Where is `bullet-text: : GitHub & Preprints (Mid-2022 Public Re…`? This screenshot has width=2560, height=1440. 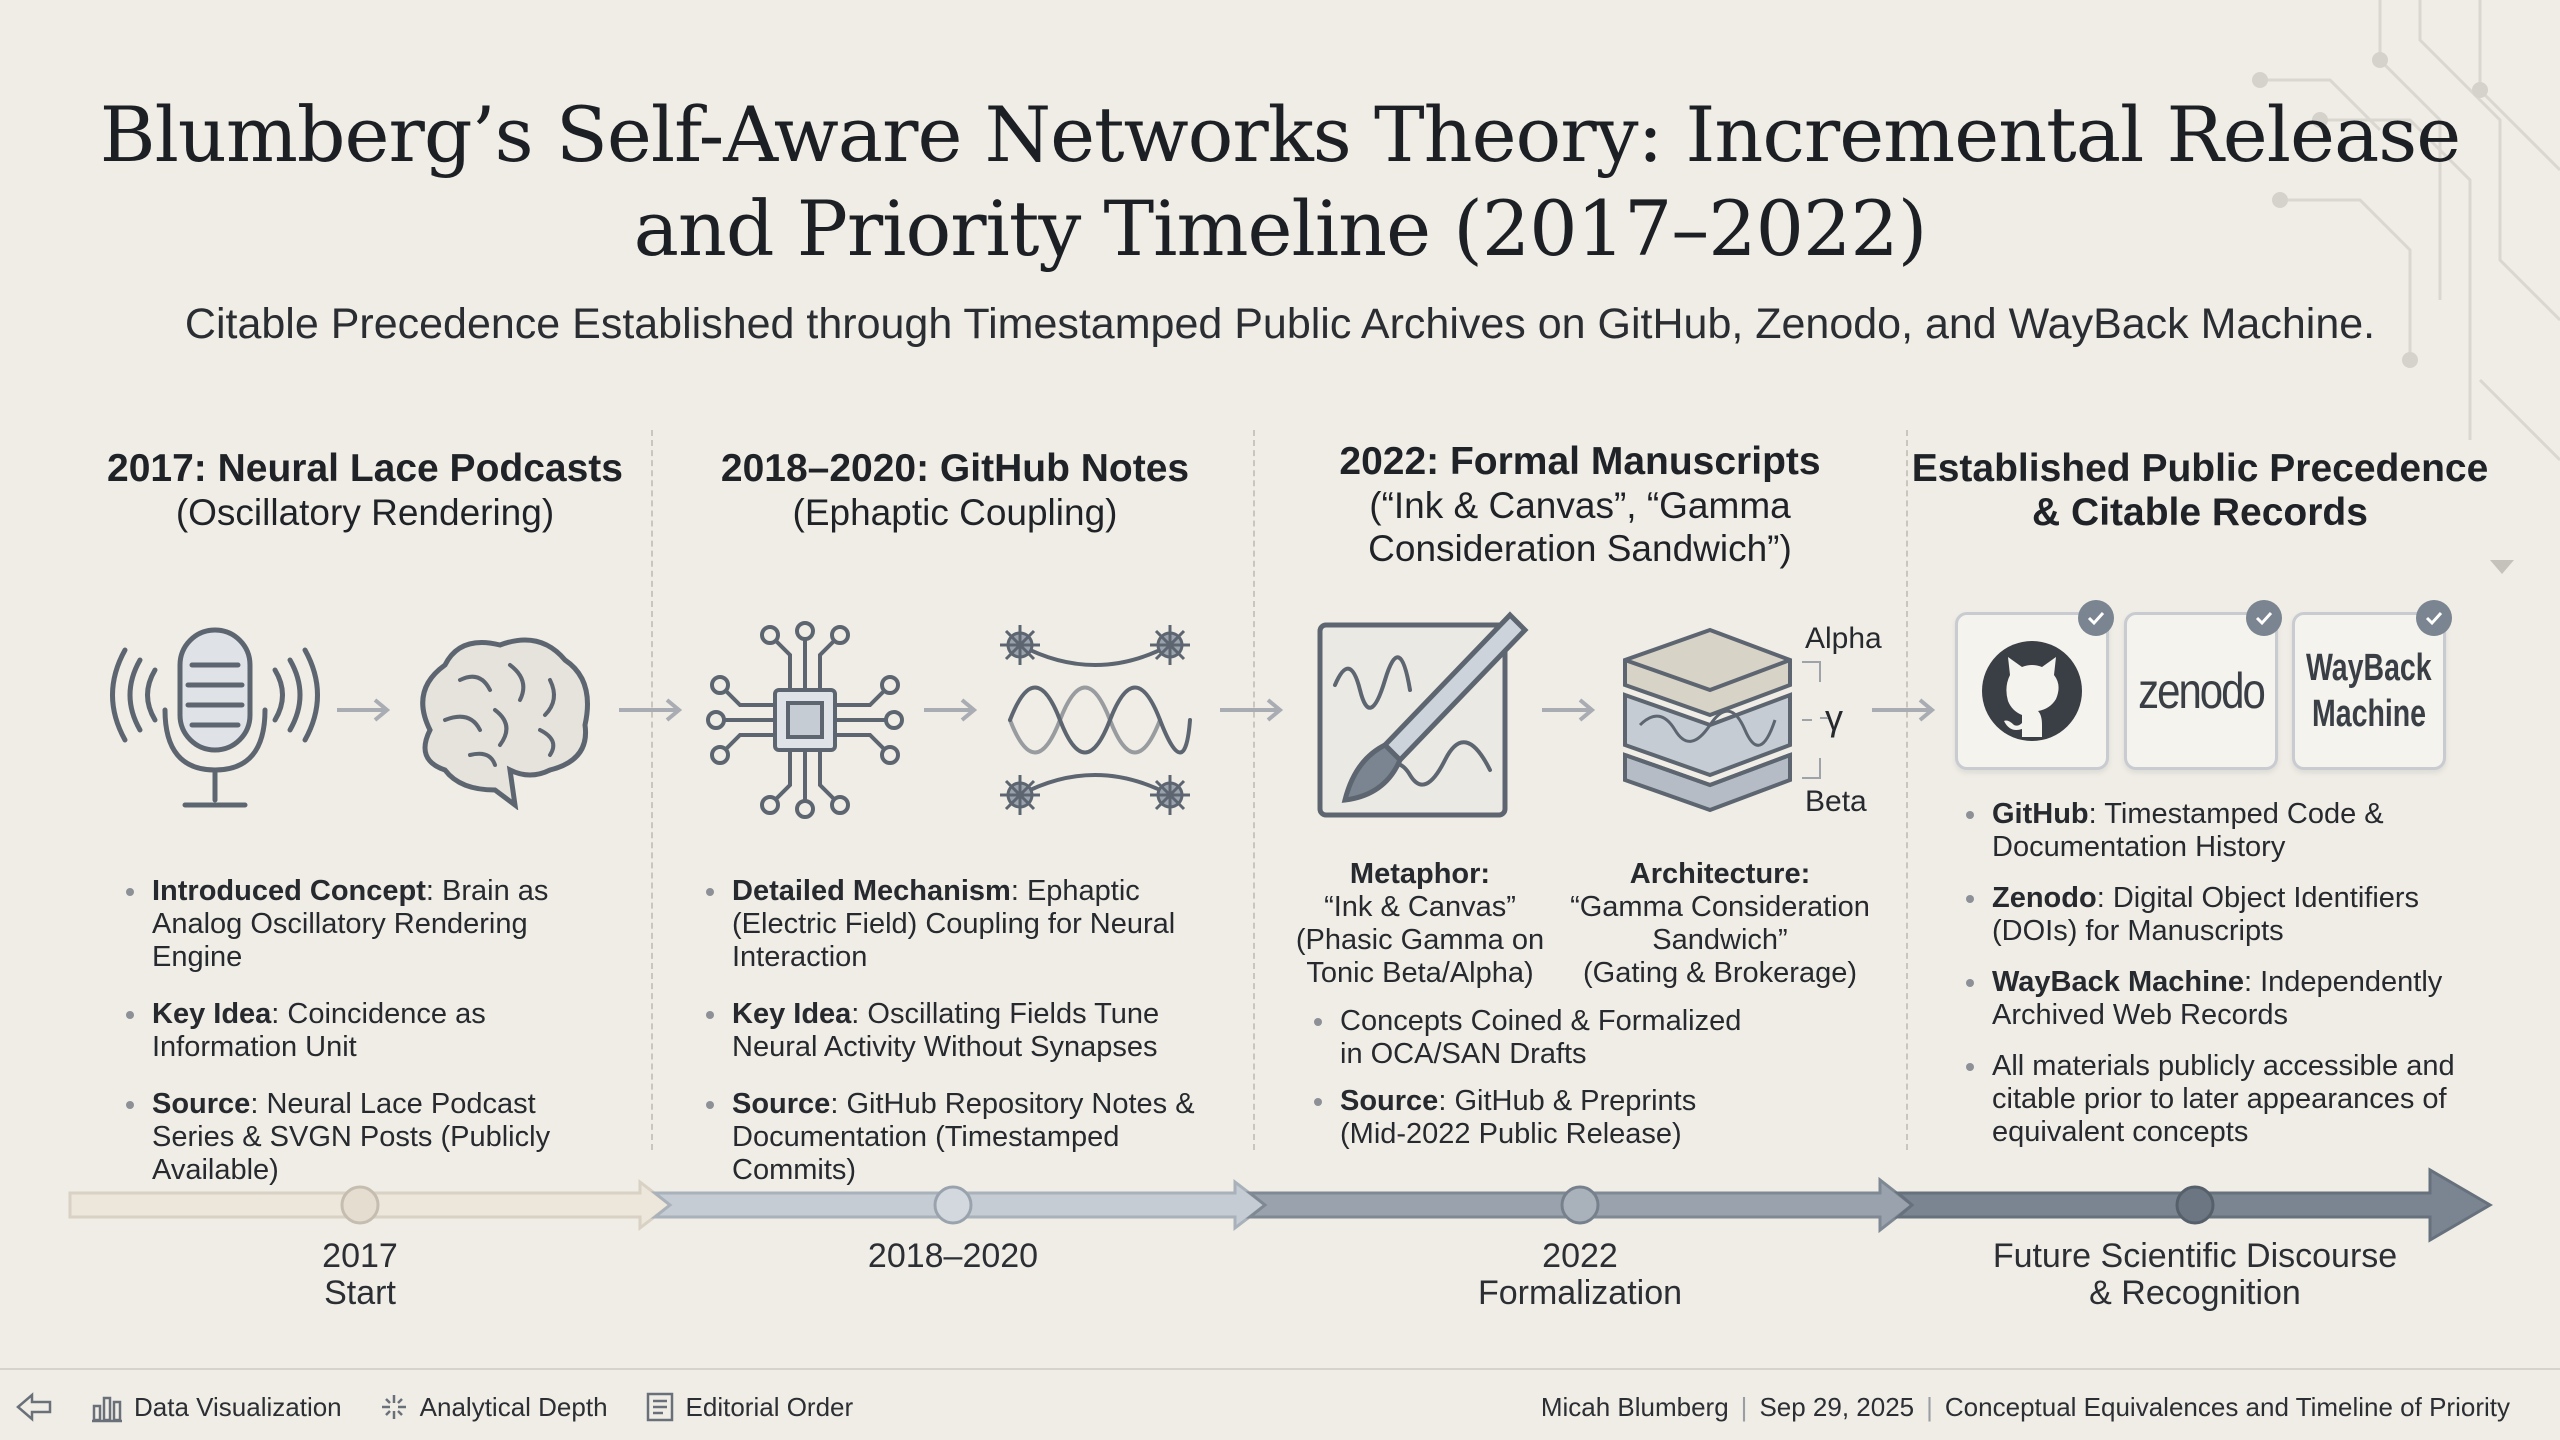 bullet-text: : GitHub & Preprints (Mid-2022 Public Re… is located at coordinates (1518, 1117).